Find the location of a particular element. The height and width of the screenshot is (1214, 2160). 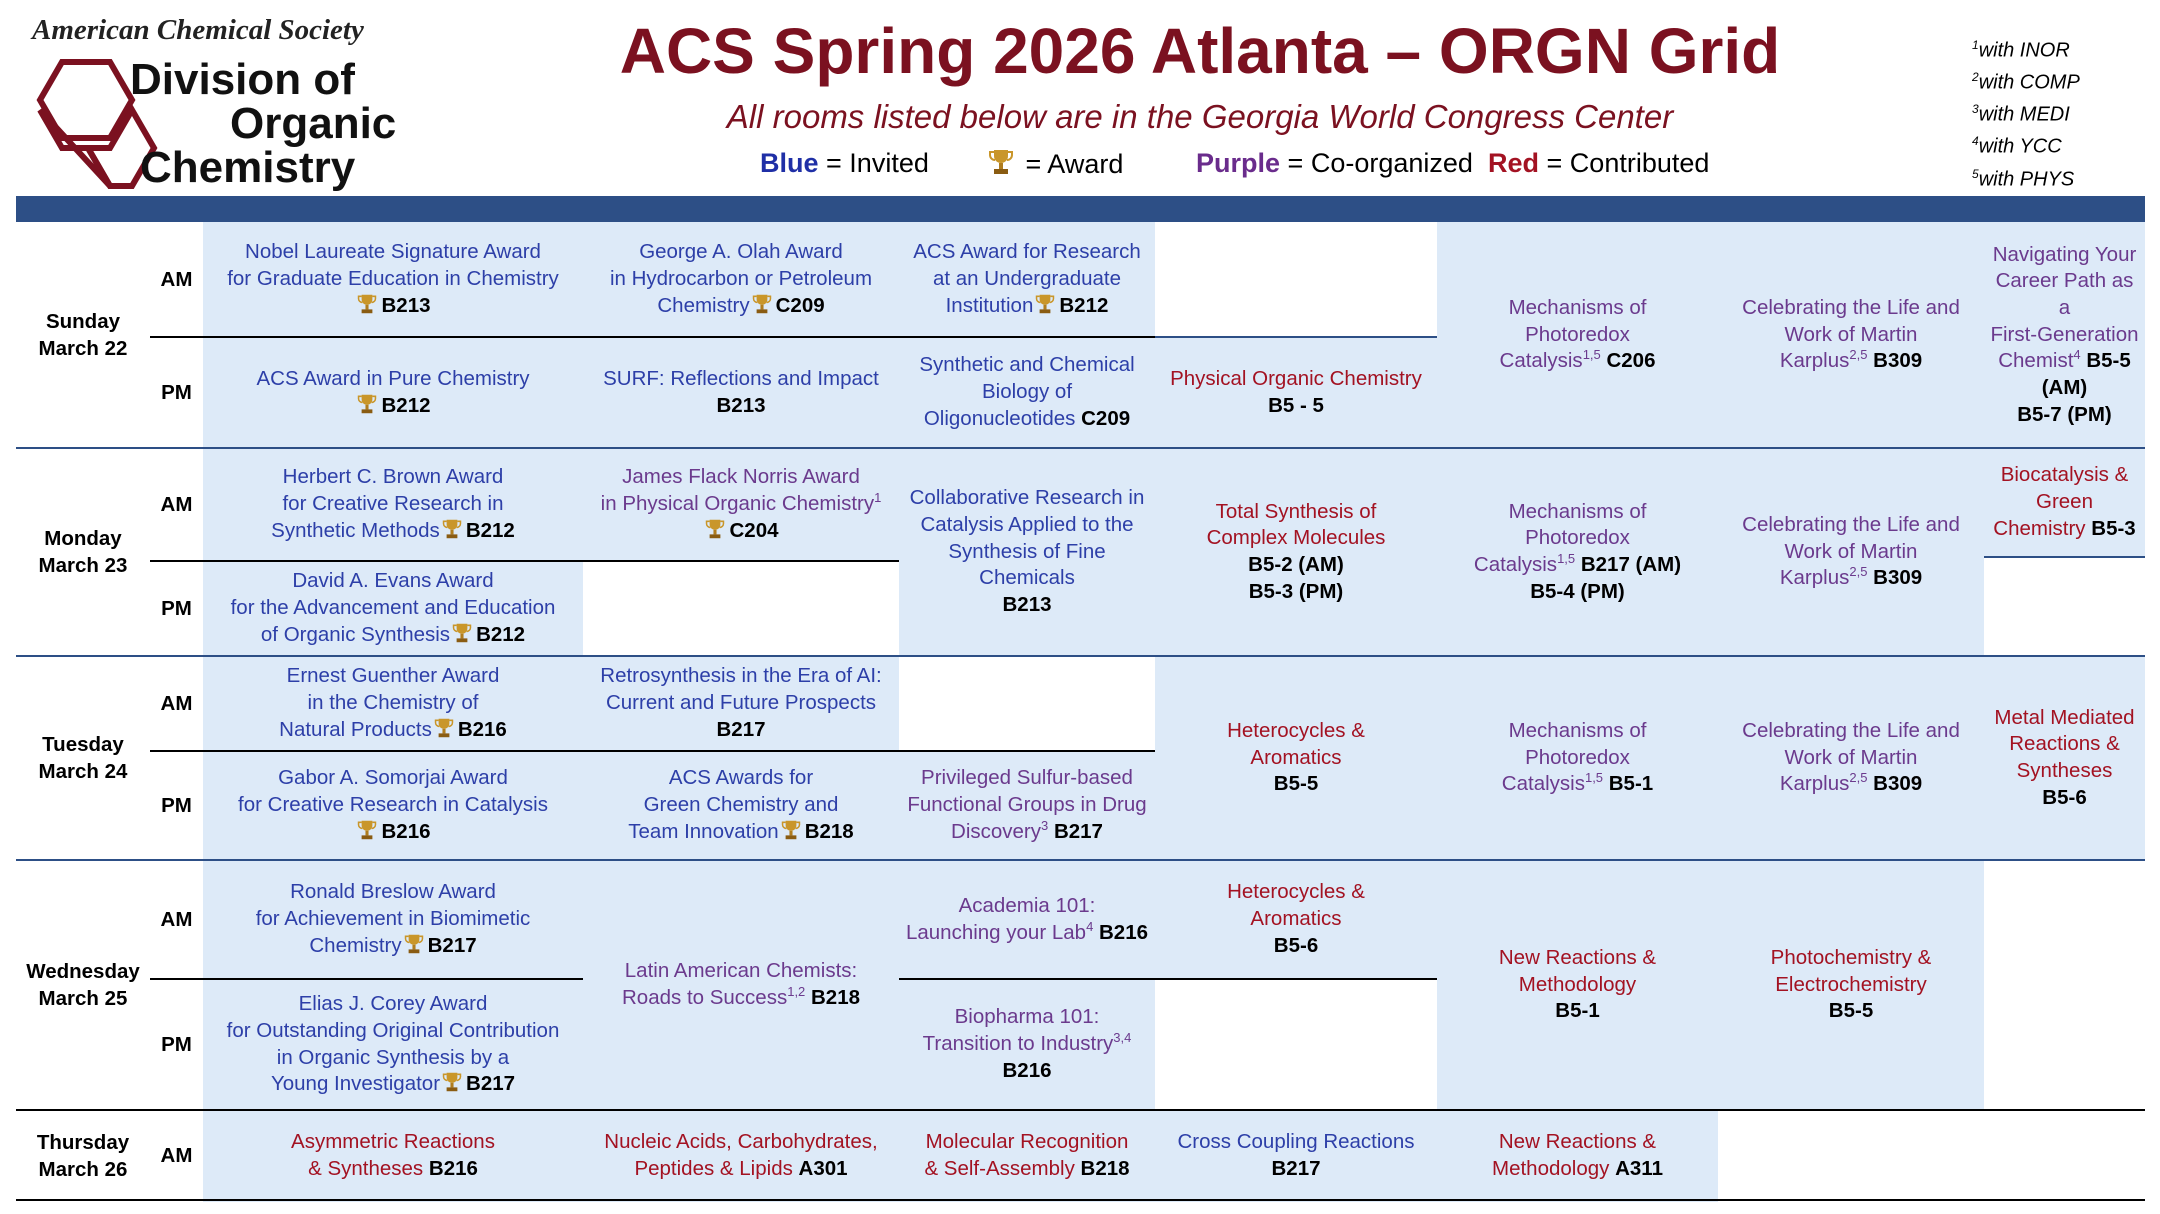

session-title-with-room: of Organic Synthesis B212 is located at coordinates (393, 635).